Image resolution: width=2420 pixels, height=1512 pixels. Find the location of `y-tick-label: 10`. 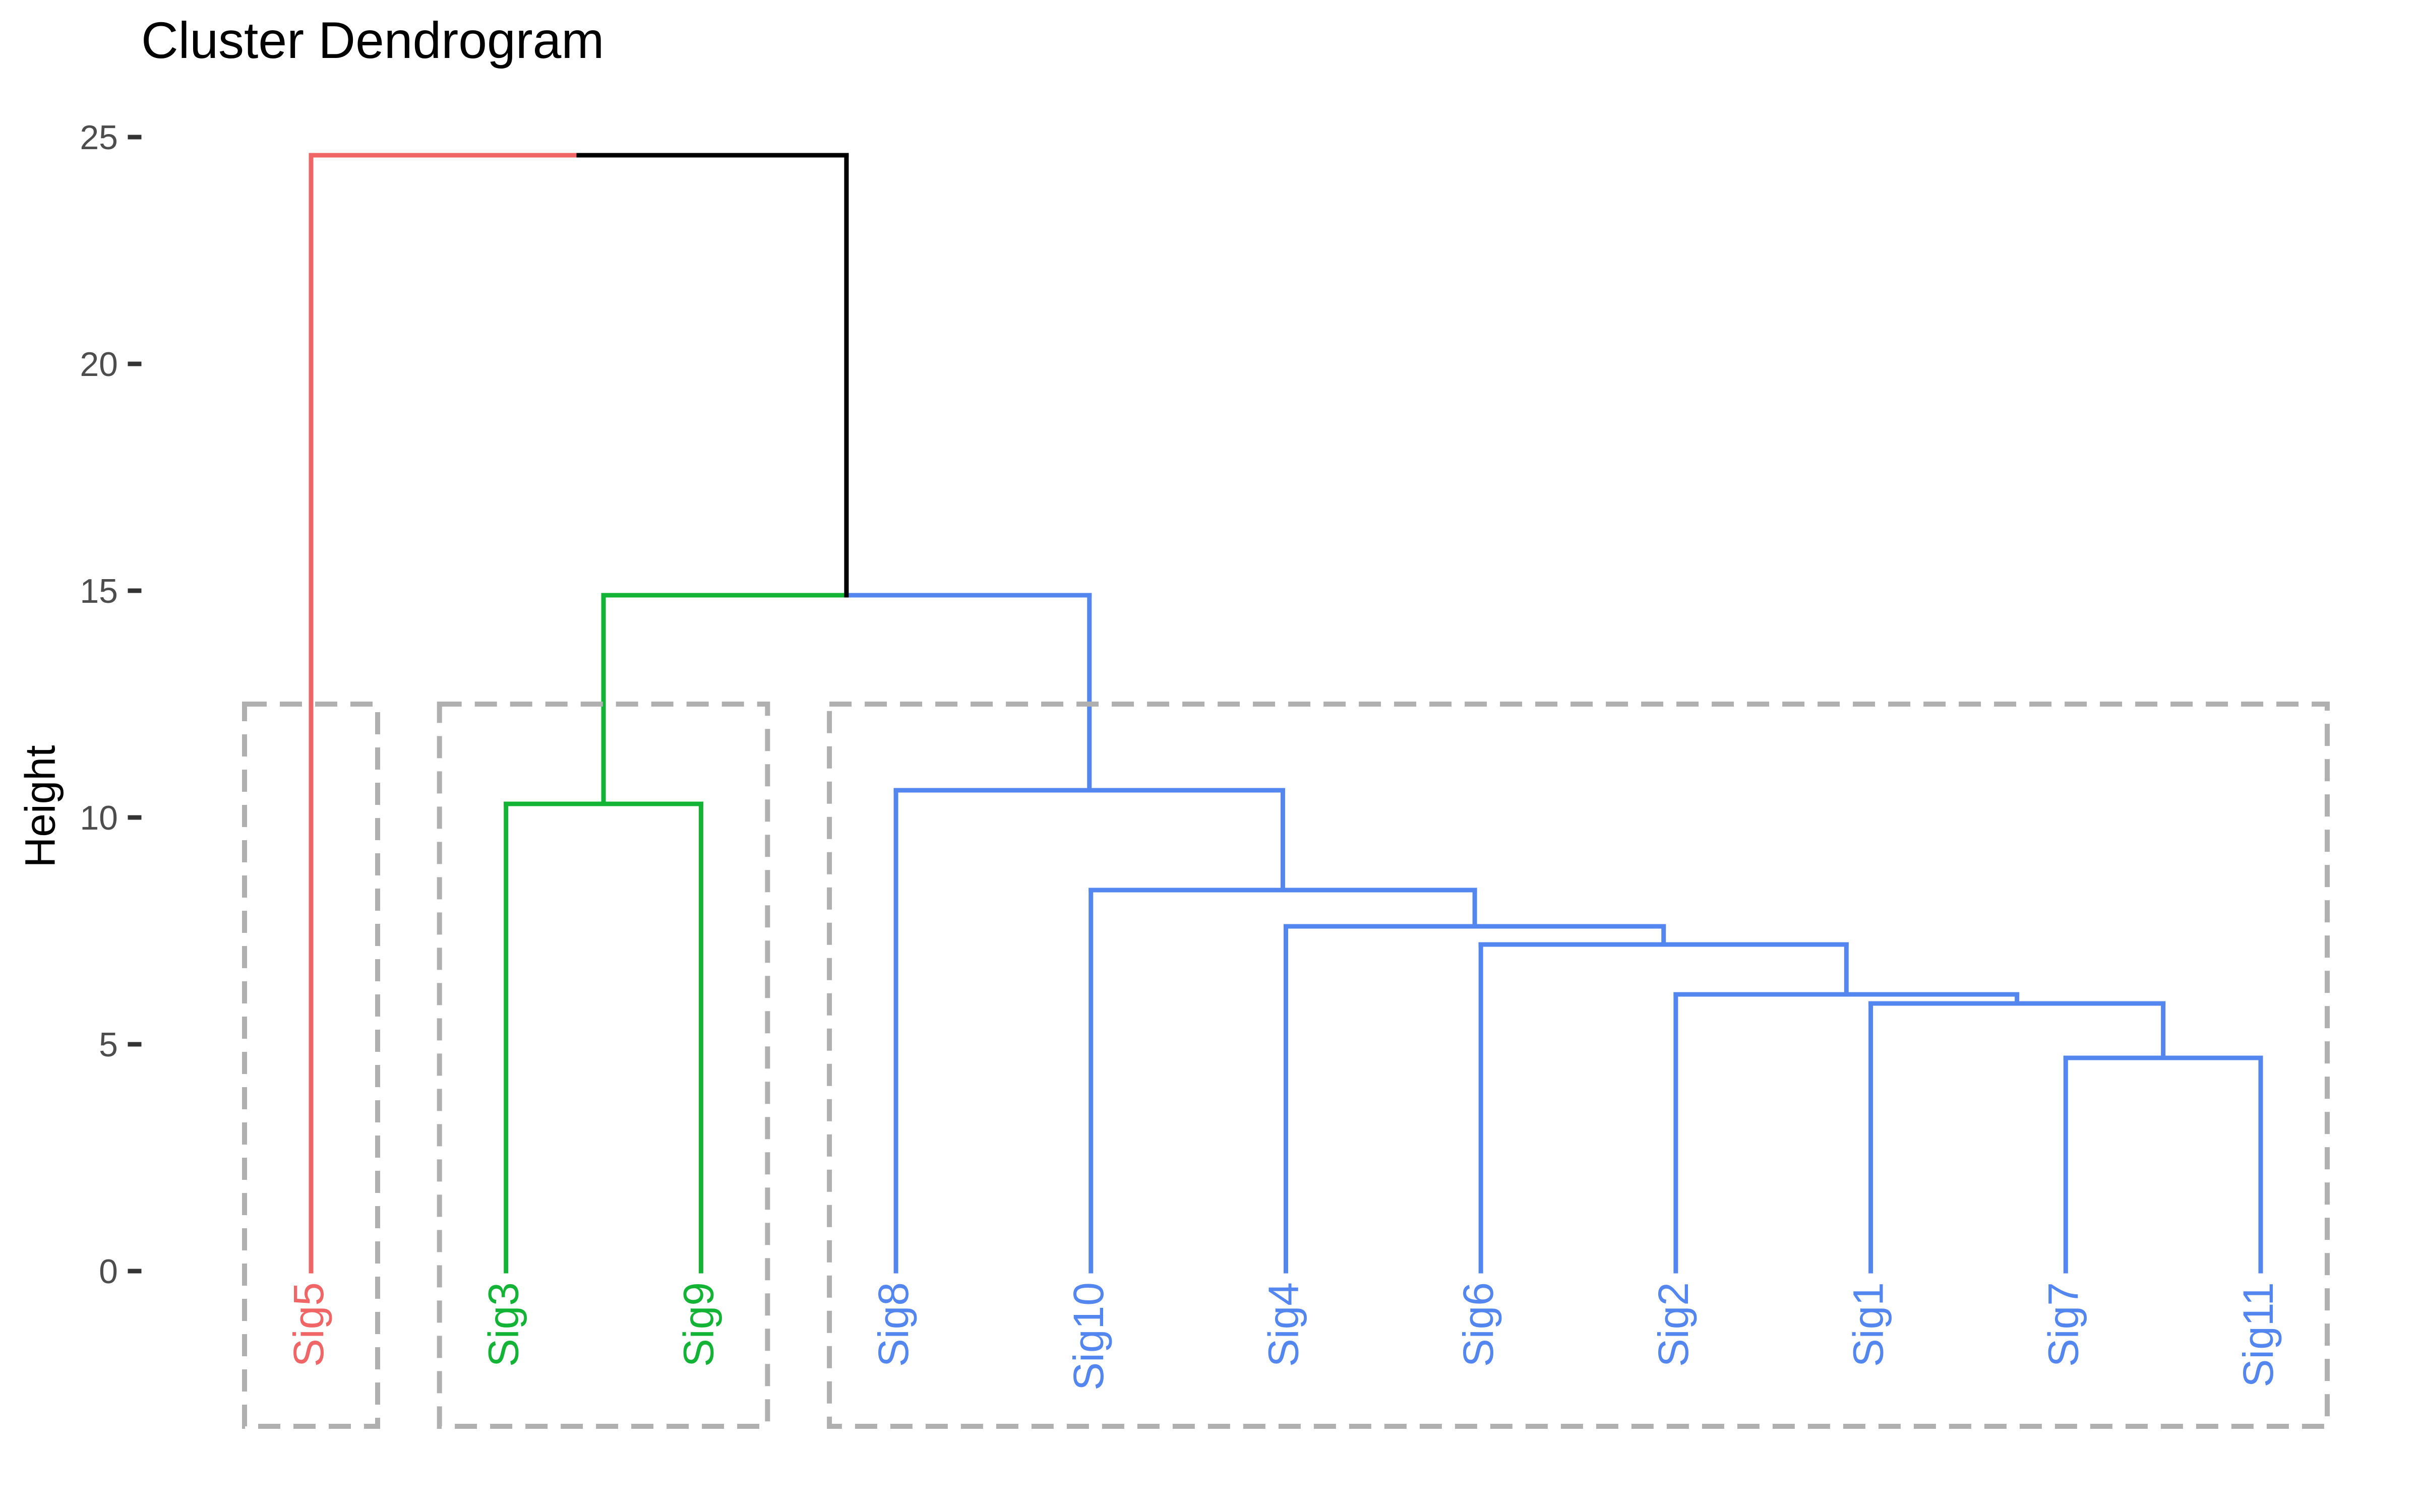

y-tick-label: 10 is located at coordinates (99, 818).